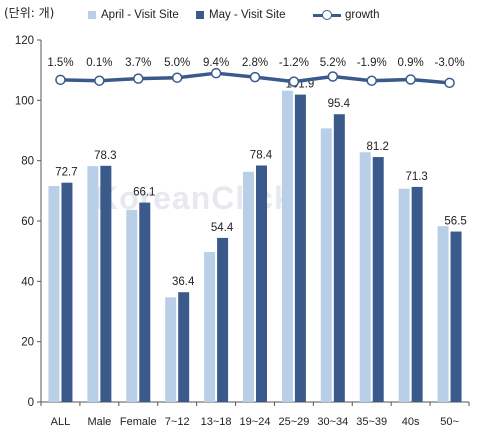 The width and height of the screenshot is (479, 439). Describe the element at coordinates (99, 63) in the screenshot. I see `growth-data-label: 0.1%` at that location.